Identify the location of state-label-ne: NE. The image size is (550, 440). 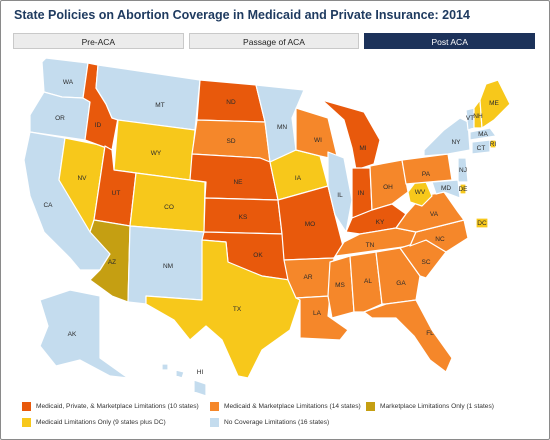
(238, 182).